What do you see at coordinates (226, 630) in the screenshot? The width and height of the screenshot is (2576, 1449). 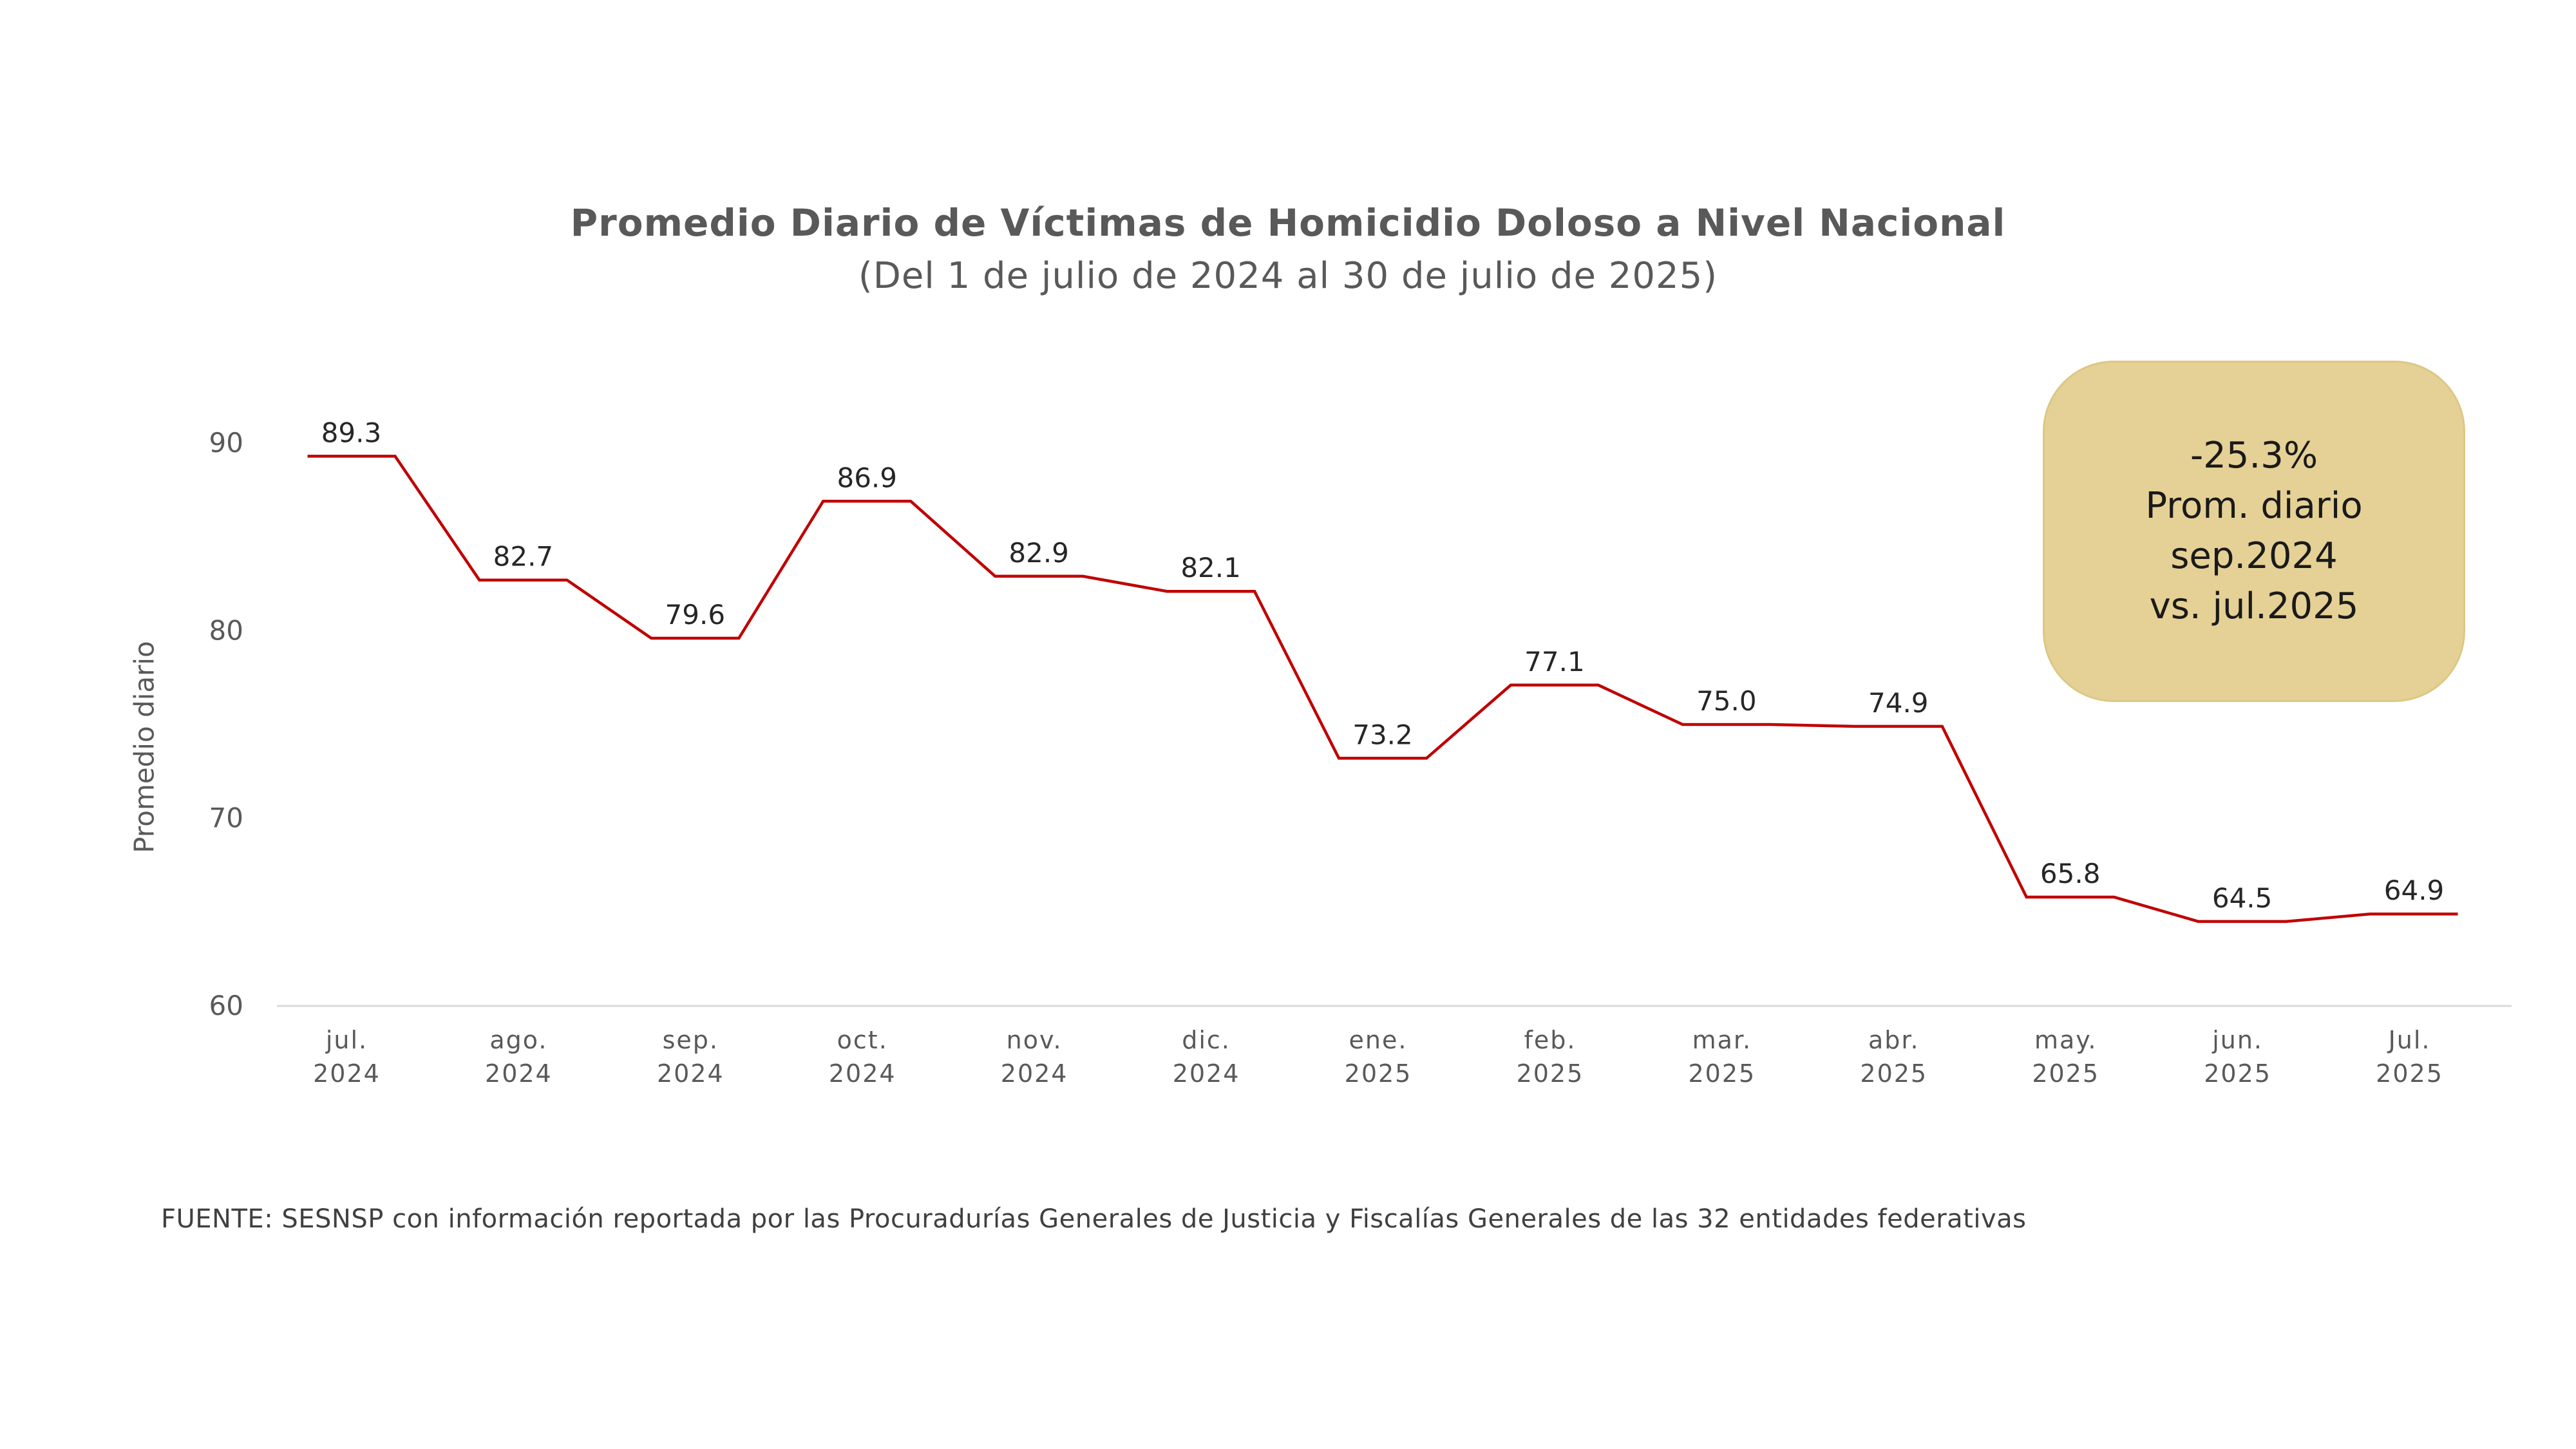 I see `y-tick-label: 80` at bounding box center [226, 630].